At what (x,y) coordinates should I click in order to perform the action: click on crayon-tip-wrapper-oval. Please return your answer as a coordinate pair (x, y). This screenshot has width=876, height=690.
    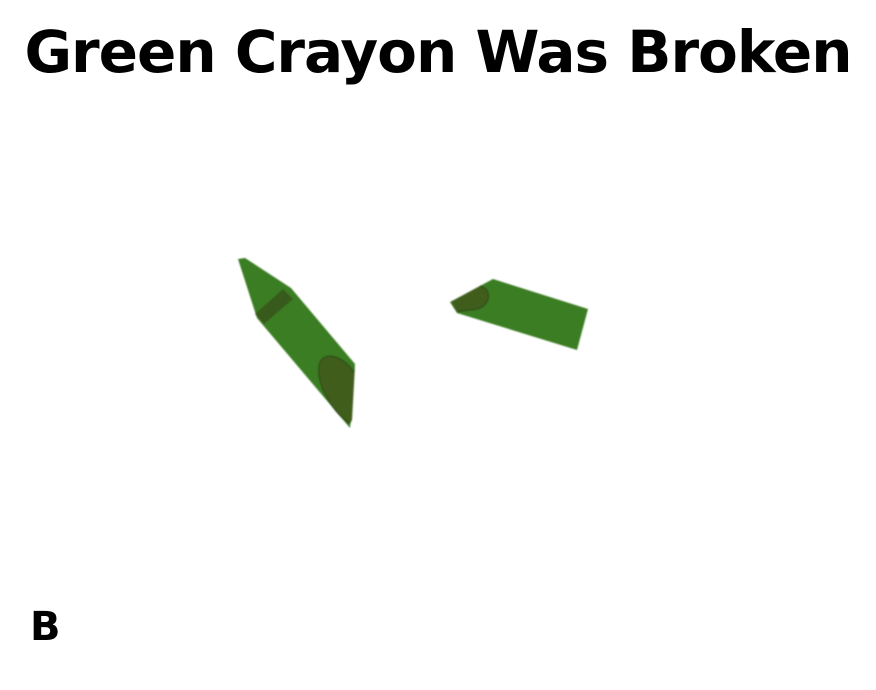
    Looking at the image, I should click on (336, 390).